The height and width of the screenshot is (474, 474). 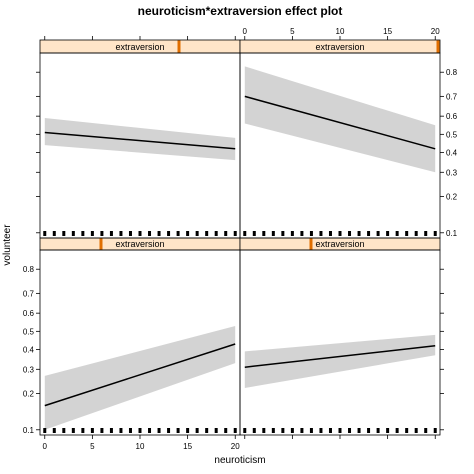 I want to click on y-axis-label: volunteer, so click(x=7, y=245).